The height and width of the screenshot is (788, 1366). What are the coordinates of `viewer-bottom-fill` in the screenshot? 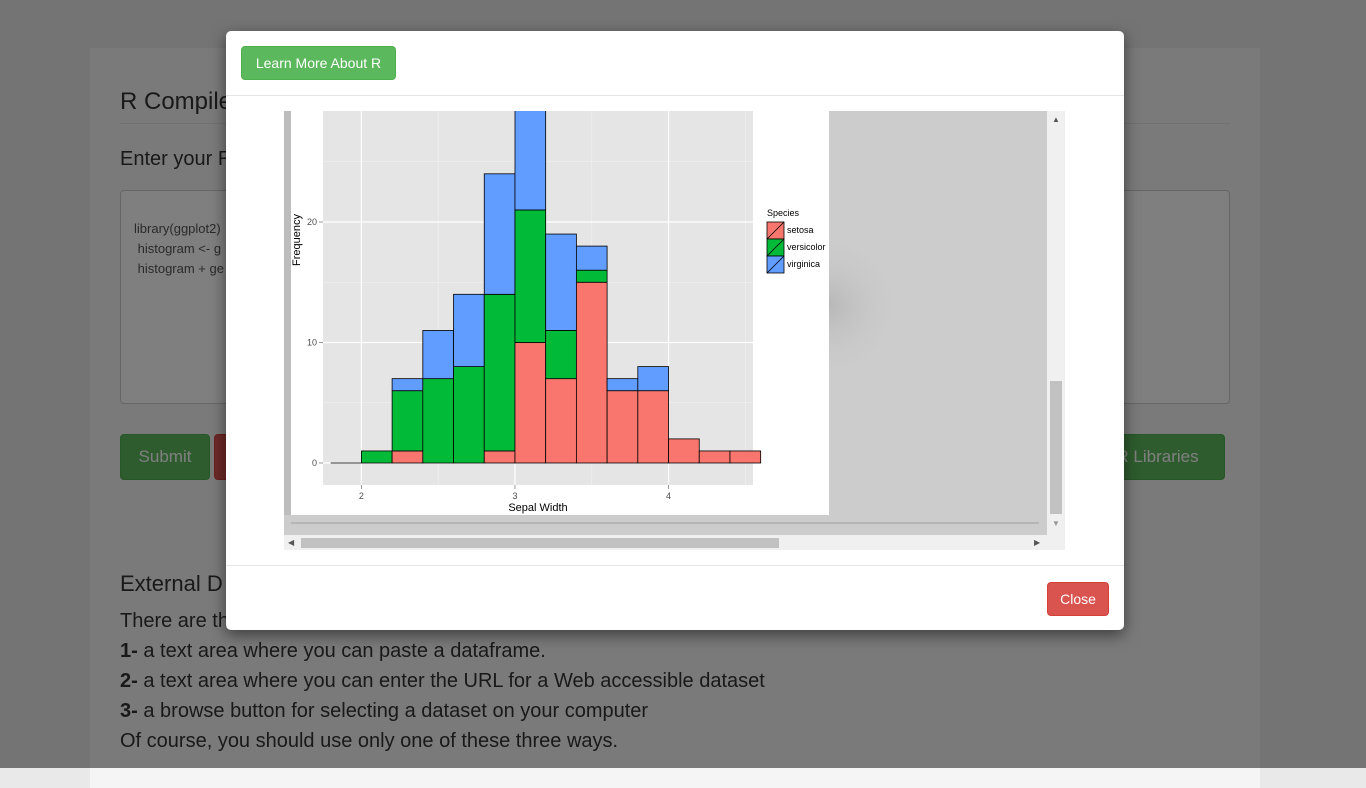 It's located at (665, 525).